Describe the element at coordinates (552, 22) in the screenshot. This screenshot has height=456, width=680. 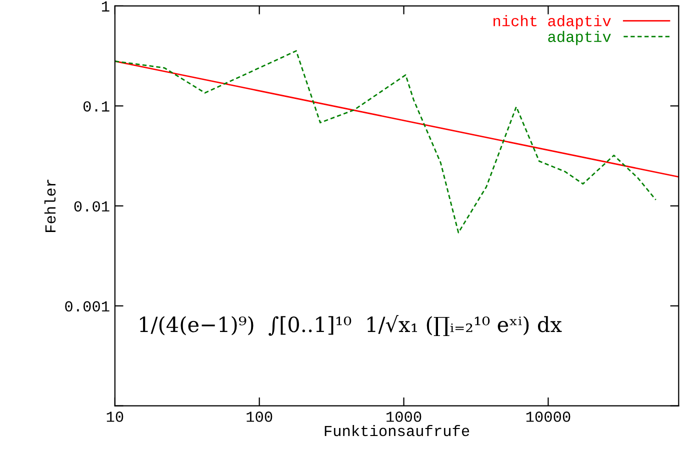
I see `legend-label: nicht adaptiv` at that location.